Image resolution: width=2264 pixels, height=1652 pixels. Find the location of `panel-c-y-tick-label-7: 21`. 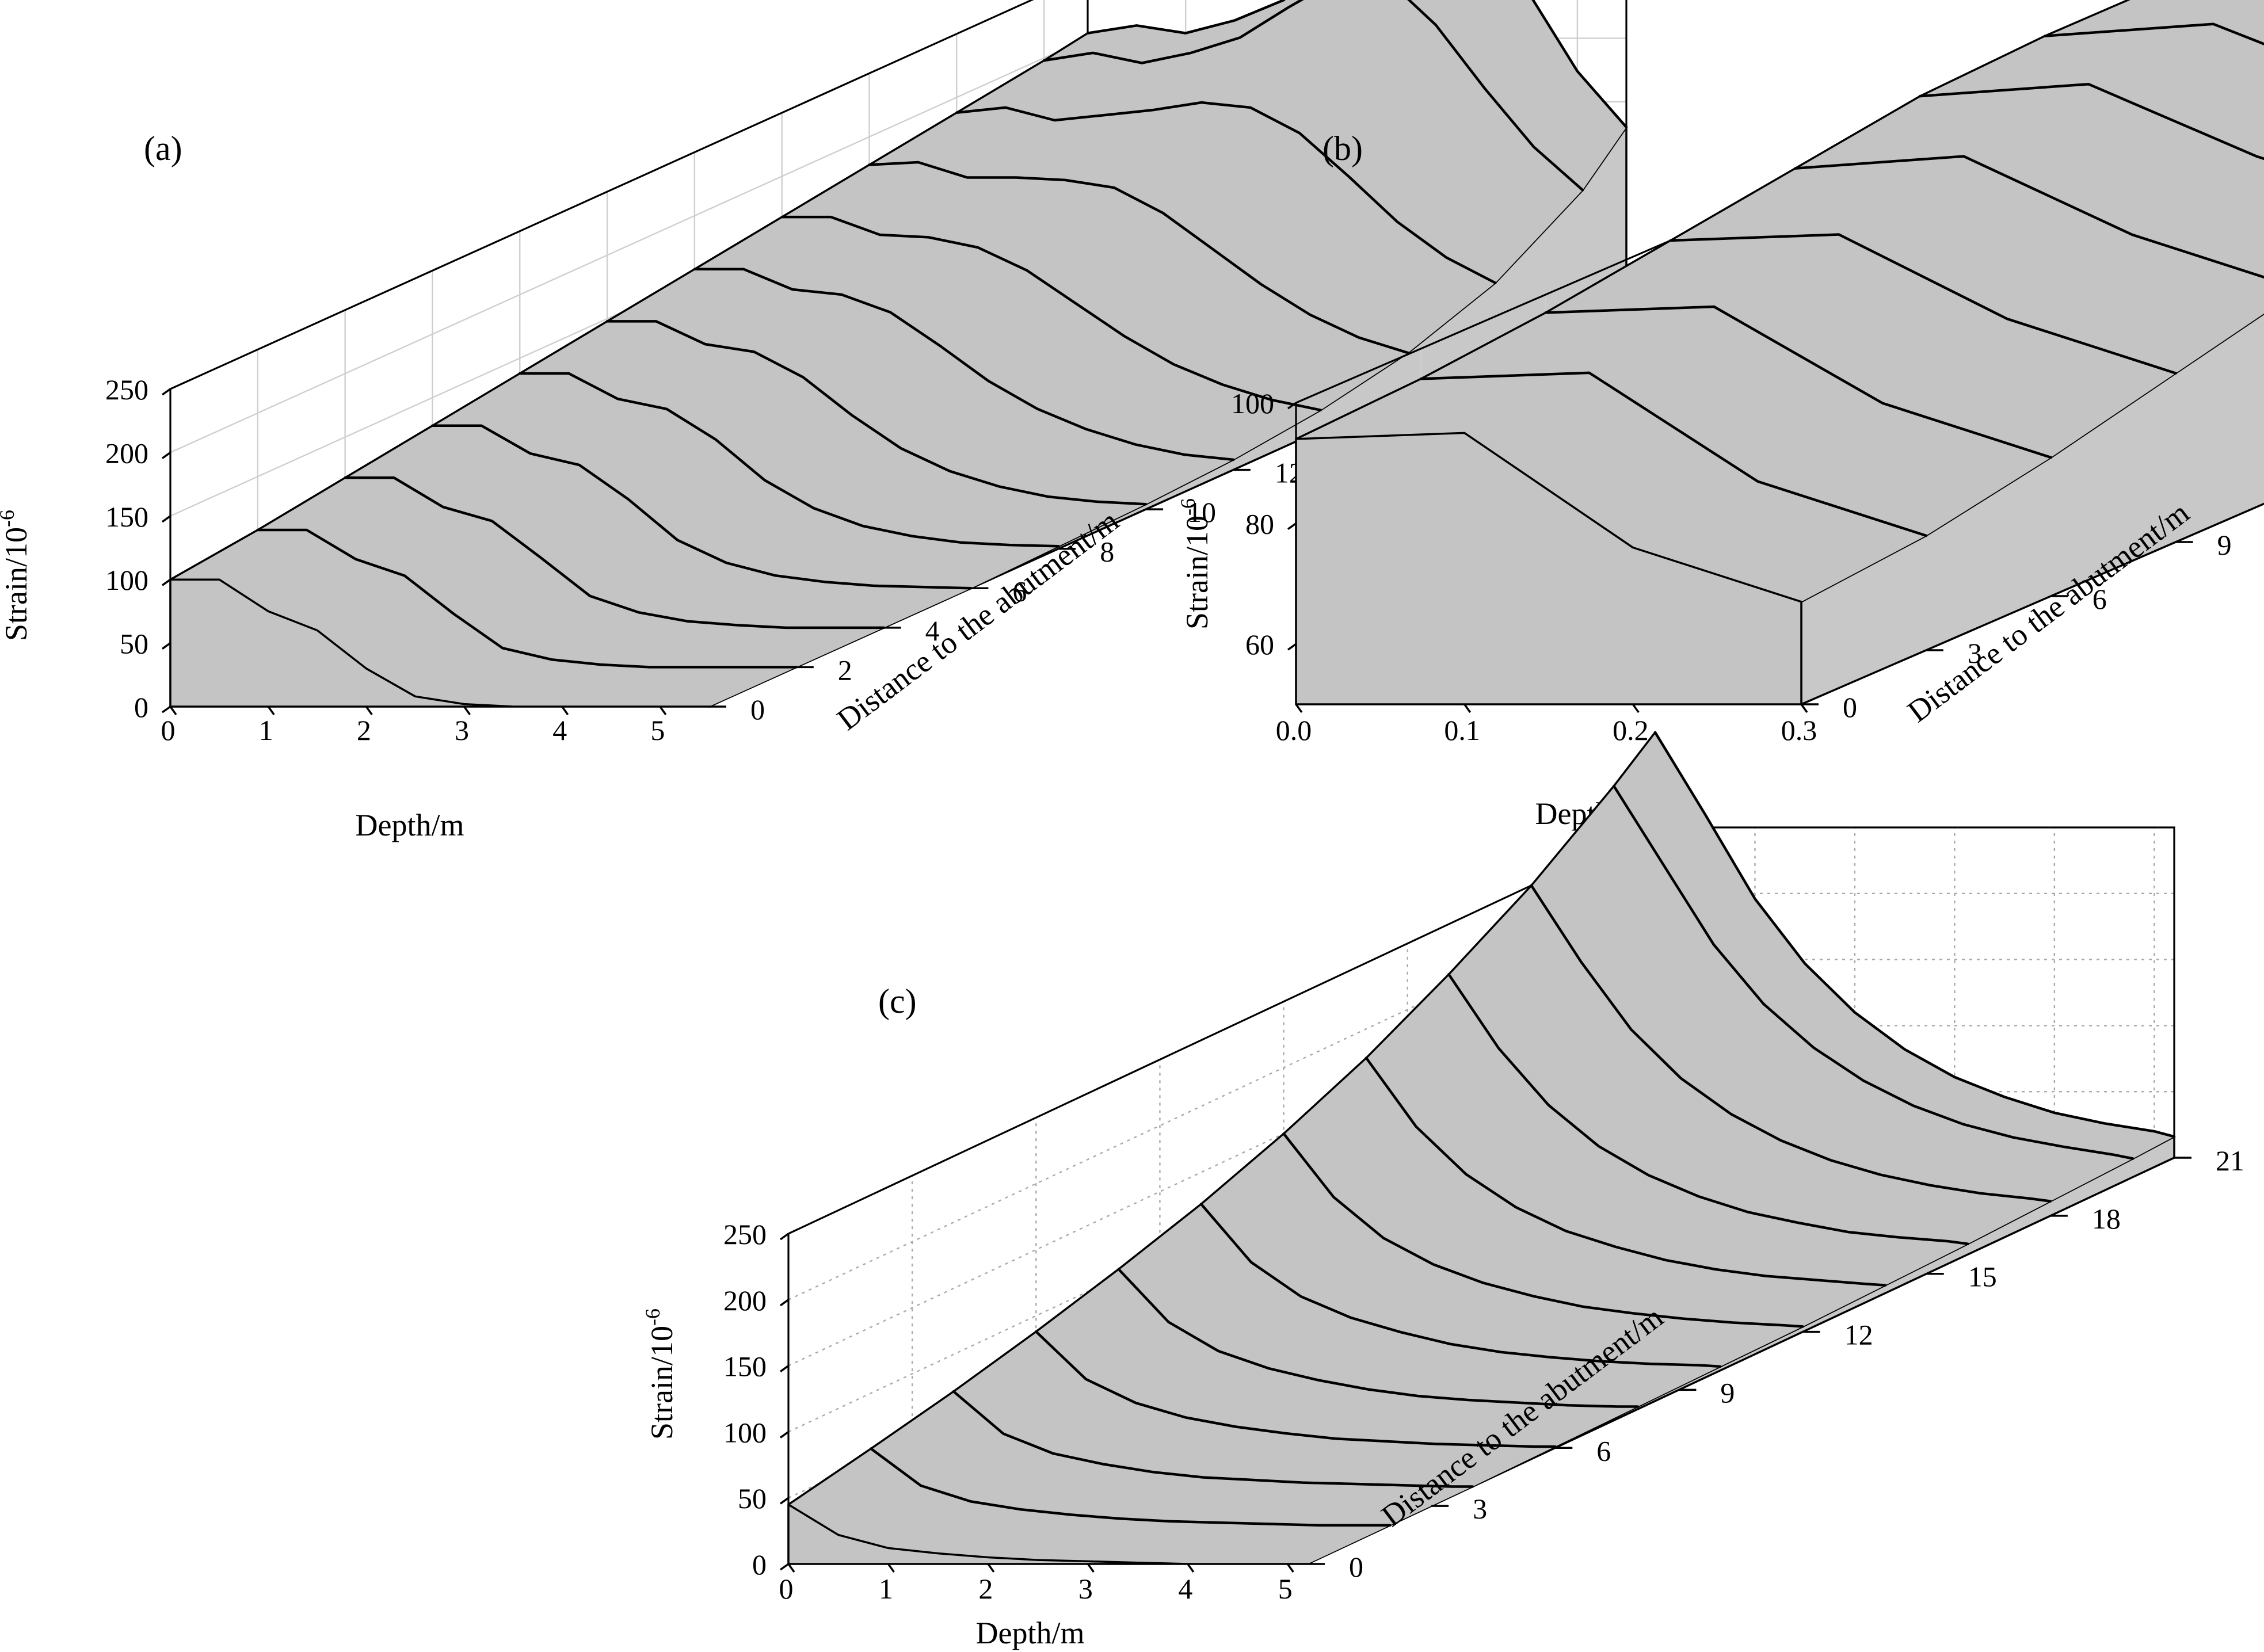

panel-c-y-tick-label-7: 21 is located at coordinates (2230, 1160).